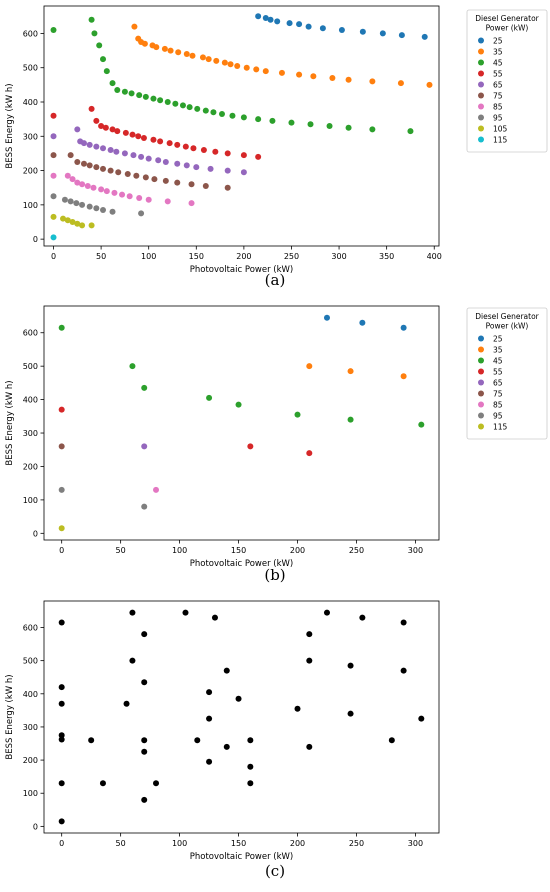 Image resolution: width=550 pixels, height=892 pixels. What do you see at coordinates (275, 871) in the screenshot?
I see `panel-label: (c)` at bounding box center [275, 871].